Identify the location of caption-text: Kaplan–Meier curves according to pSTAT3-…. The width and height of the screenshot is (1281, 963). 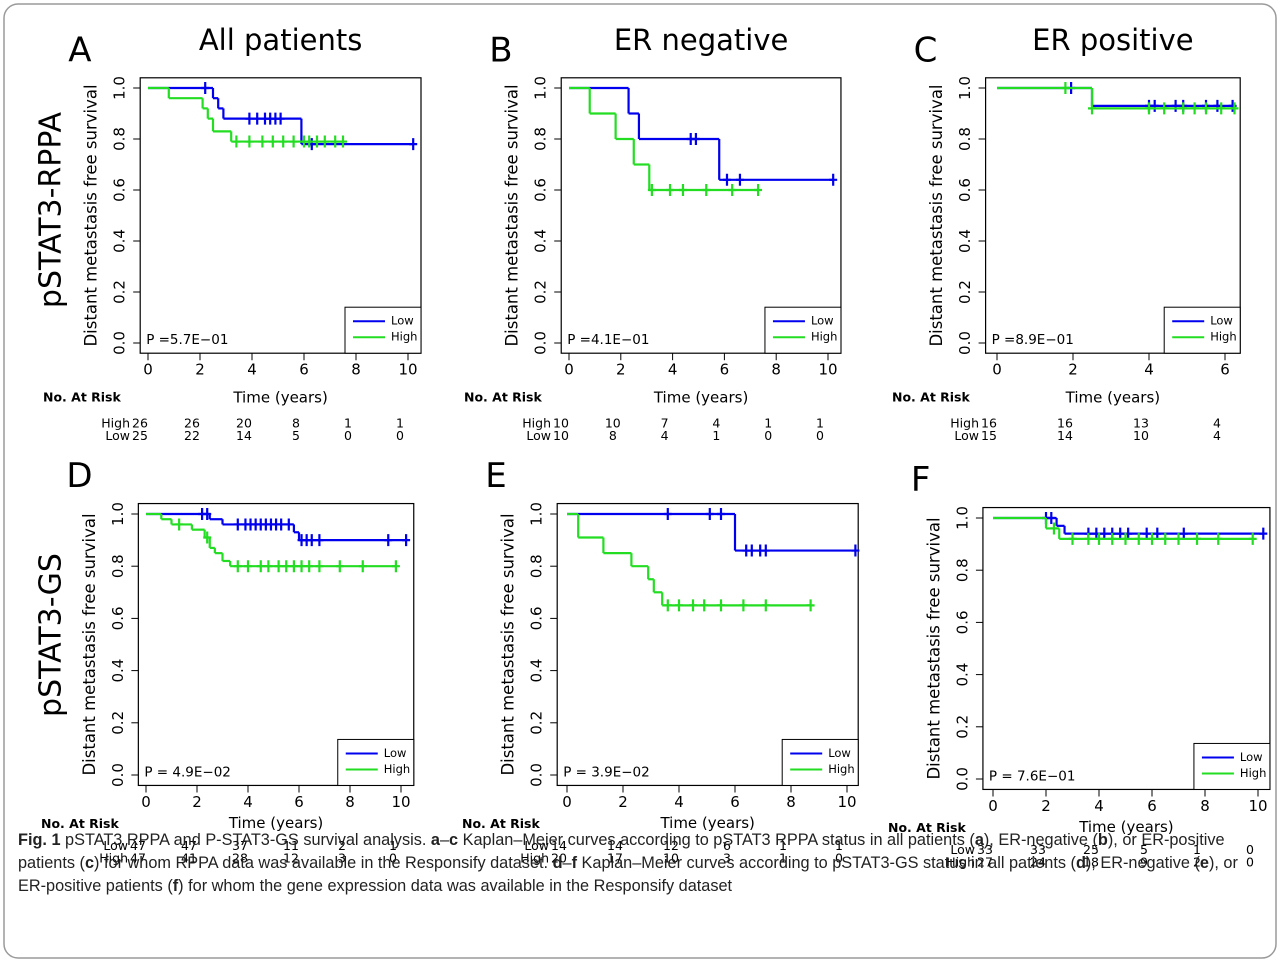
(826, 863).